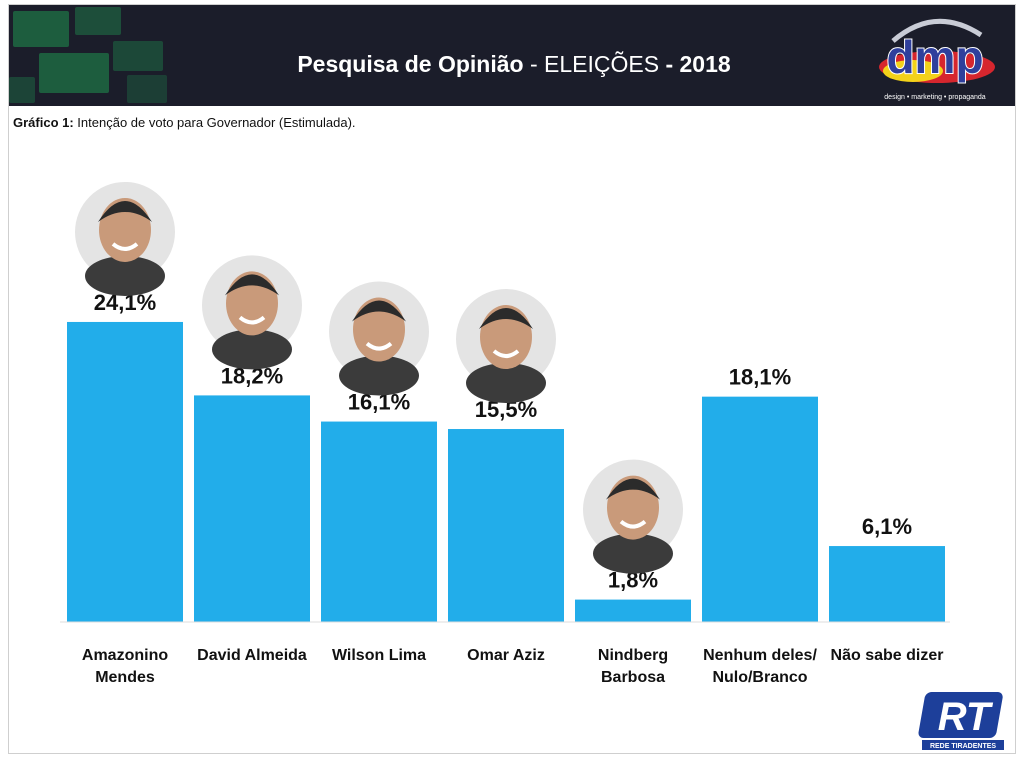  Describe the element at coordinates (252, 312) in the screenshot. I see `david-photo-icon` at that location.